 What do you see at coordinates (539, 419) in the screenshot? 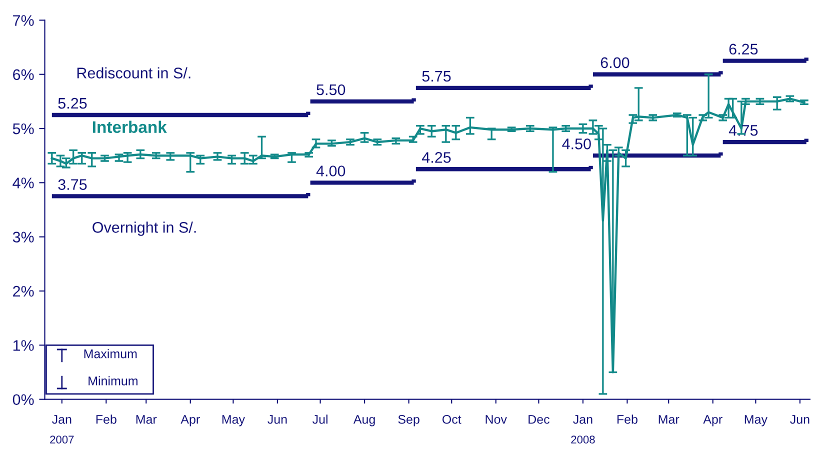
I see `x-tick-label: Dec` at bounding box center [539, 419].